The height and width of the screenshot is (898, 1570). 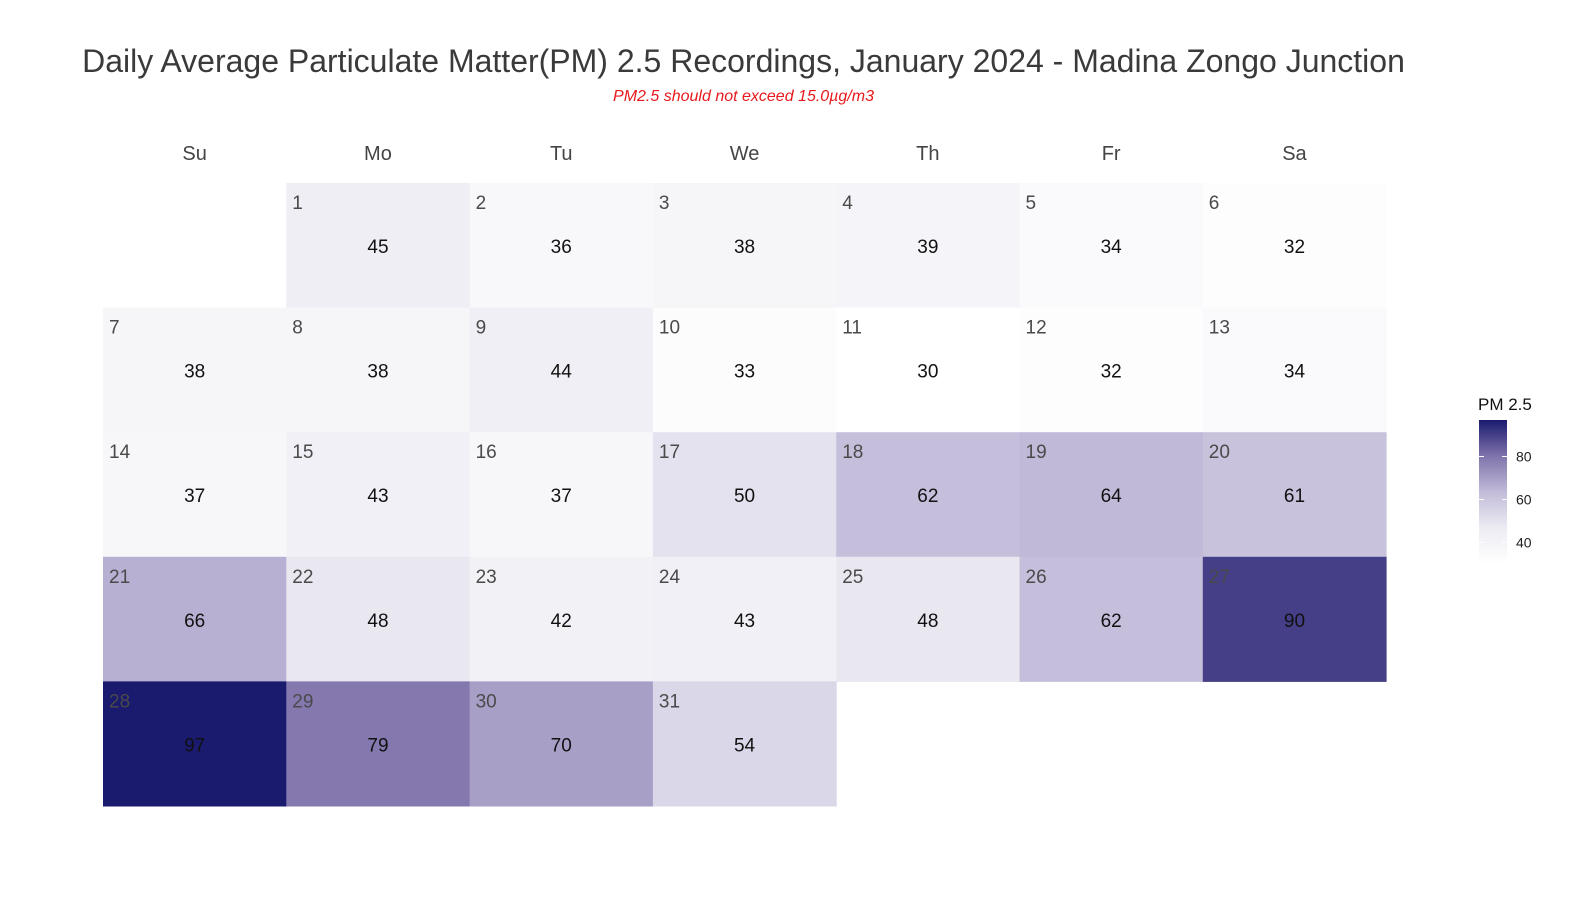 What do you see at coordinates (664, 203) in the screenshot?
I see `day-number: 3` at bounding box center [664, 203].